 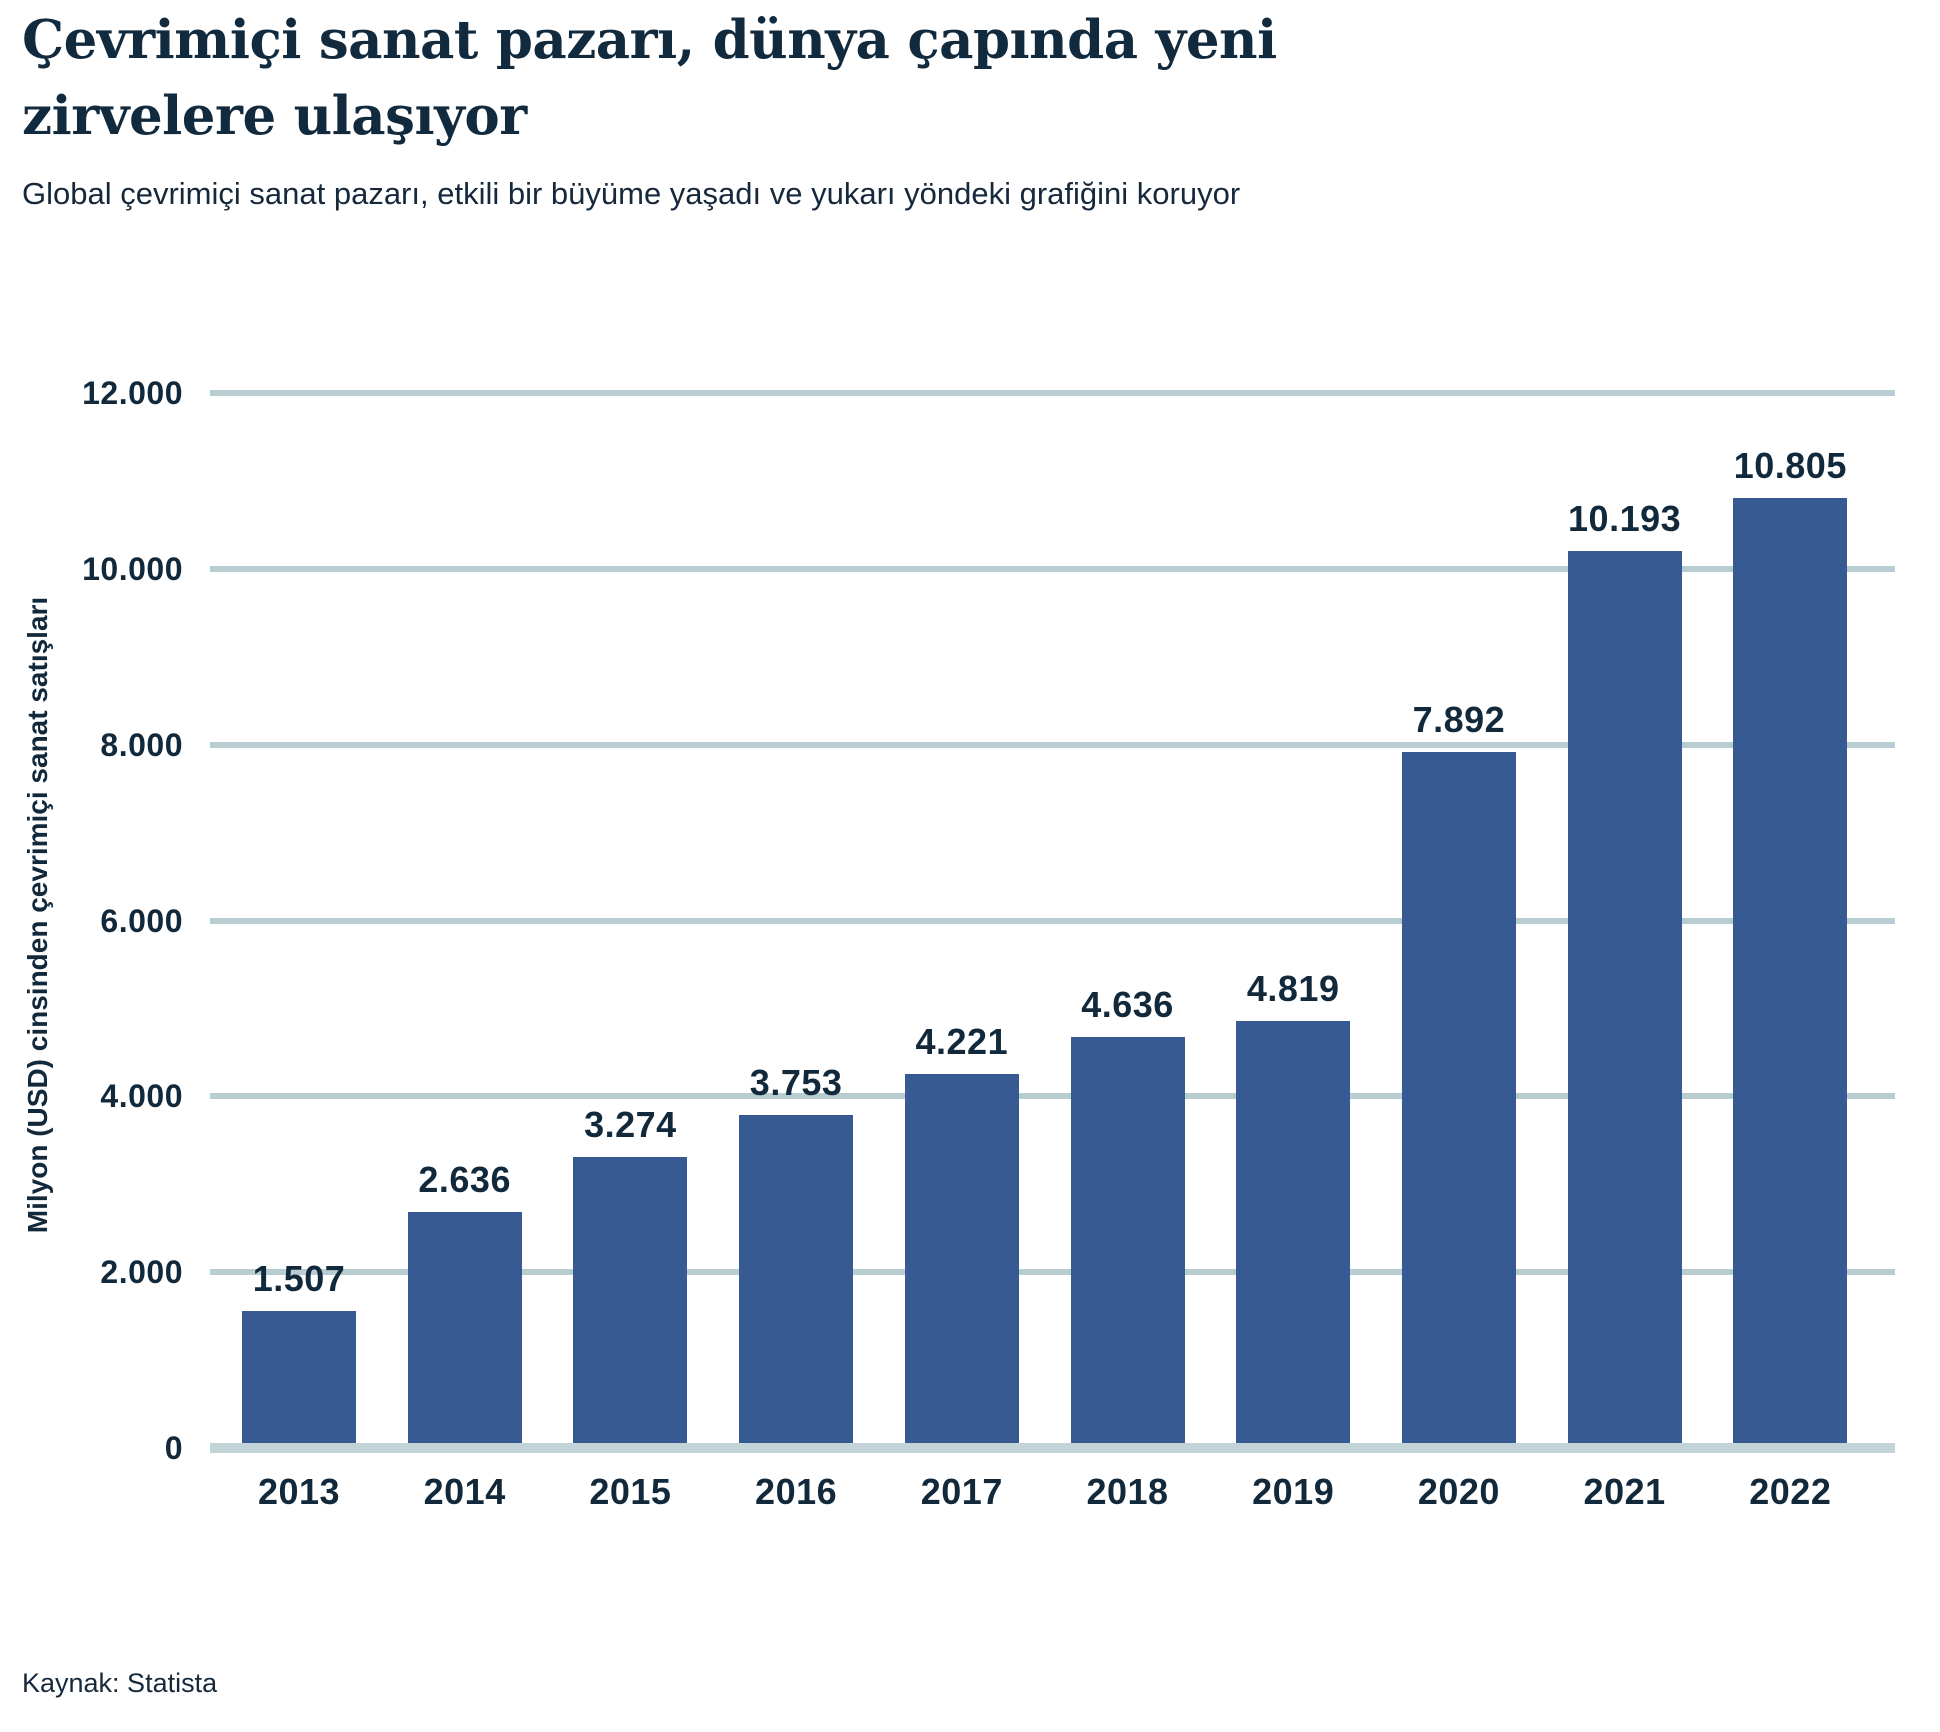 I want to click on bar-value-label: 7.892, so click(x=1459, y=720).